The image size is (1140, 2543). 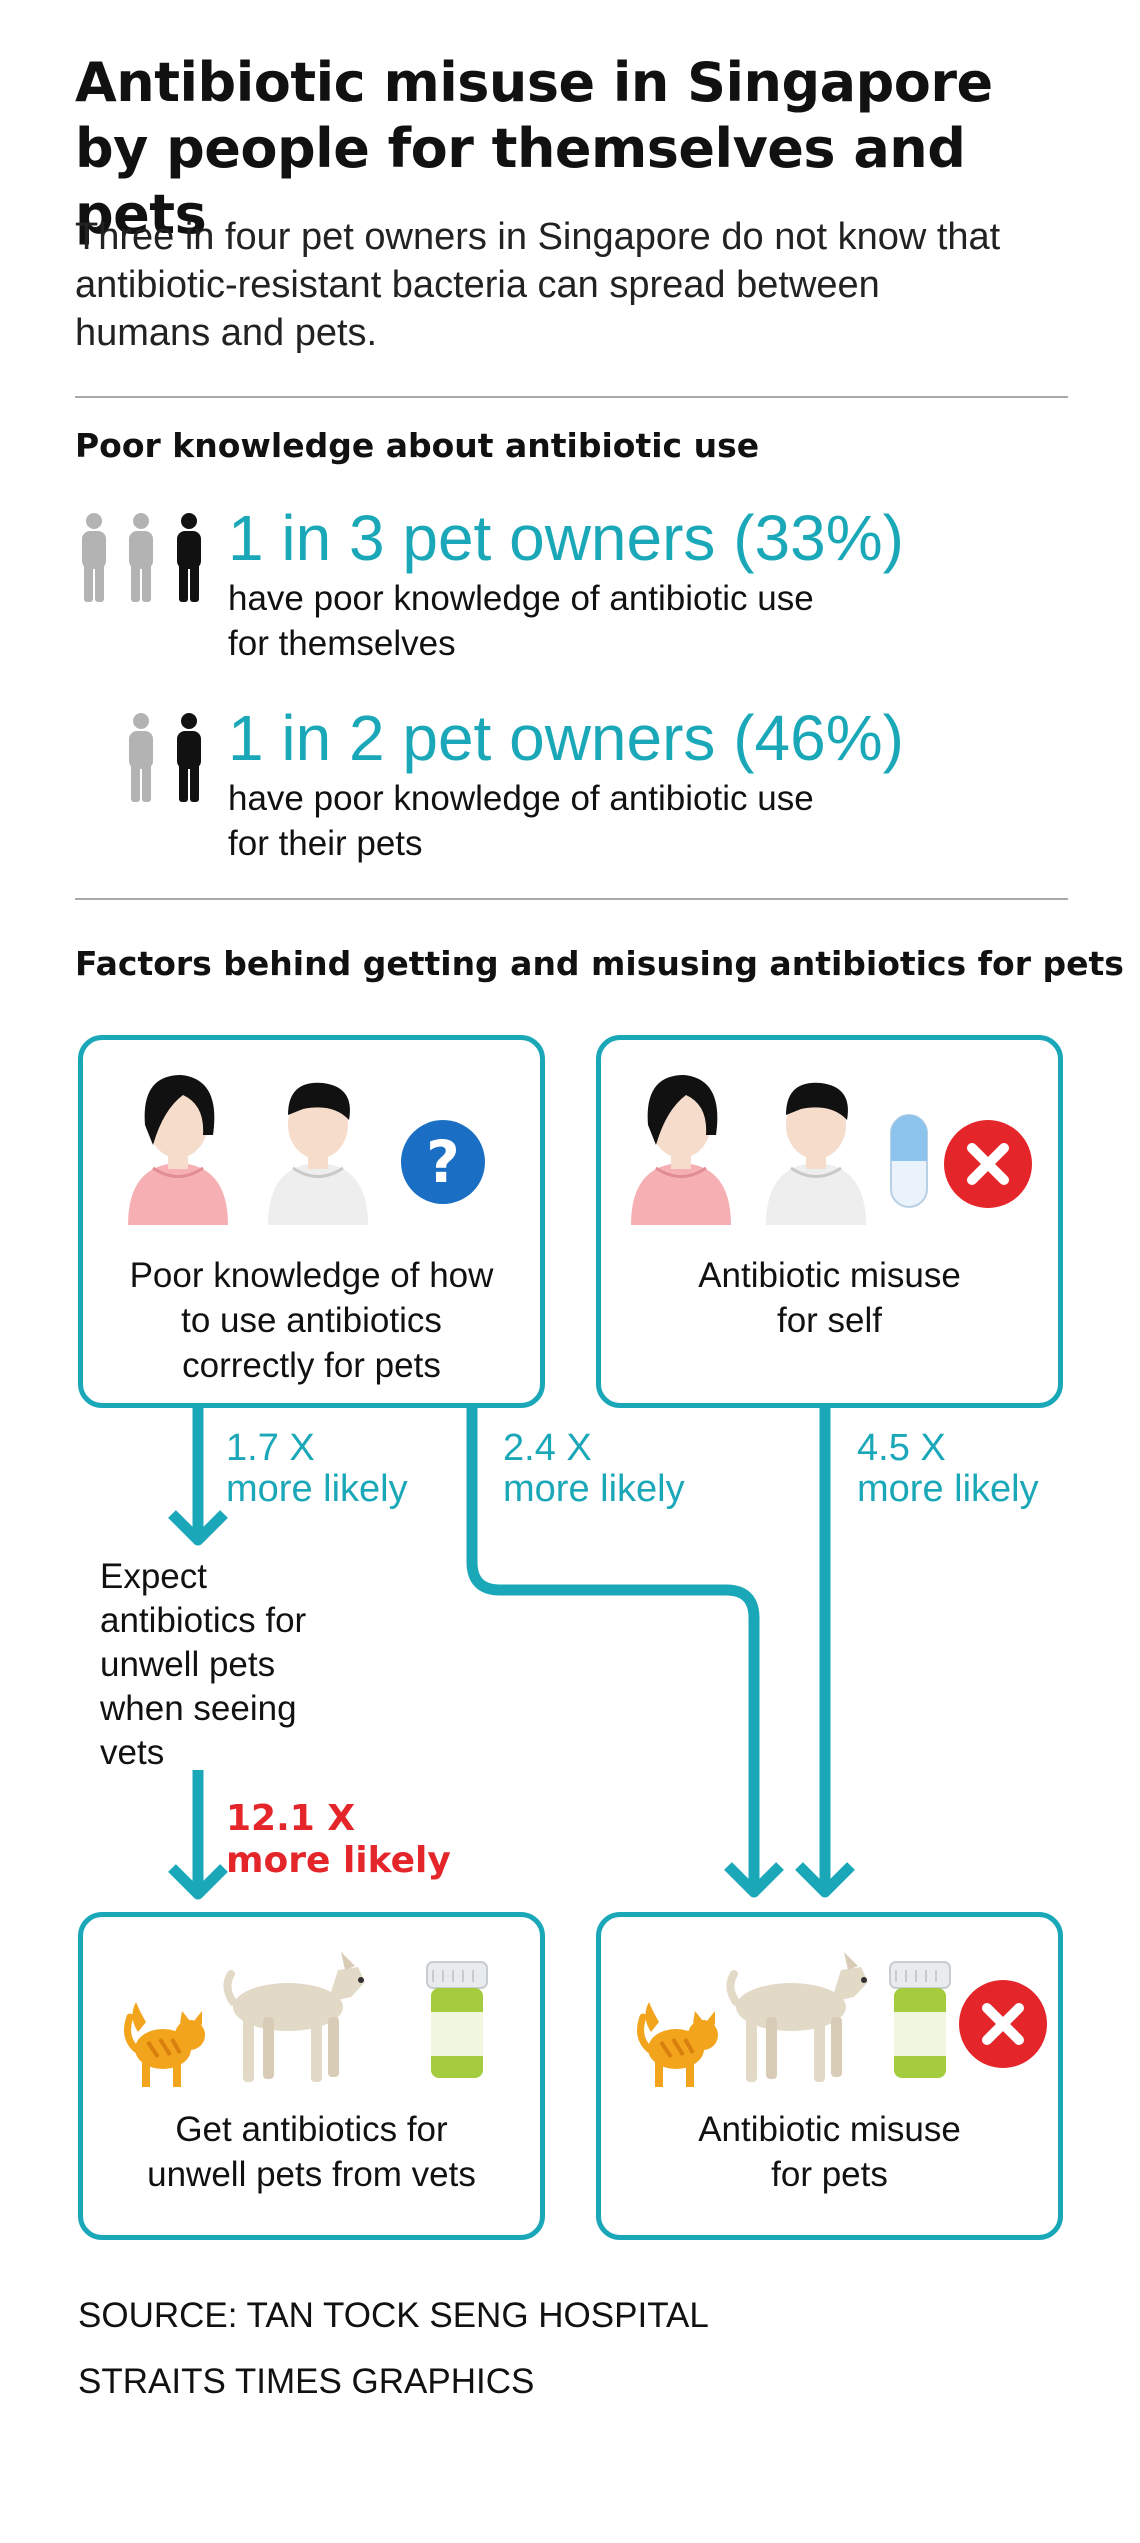 What do you see at coordinates (203, 1620) in the screenshot?
I see `expect-line: antibiotics for` at bounding box center [203, 1620].